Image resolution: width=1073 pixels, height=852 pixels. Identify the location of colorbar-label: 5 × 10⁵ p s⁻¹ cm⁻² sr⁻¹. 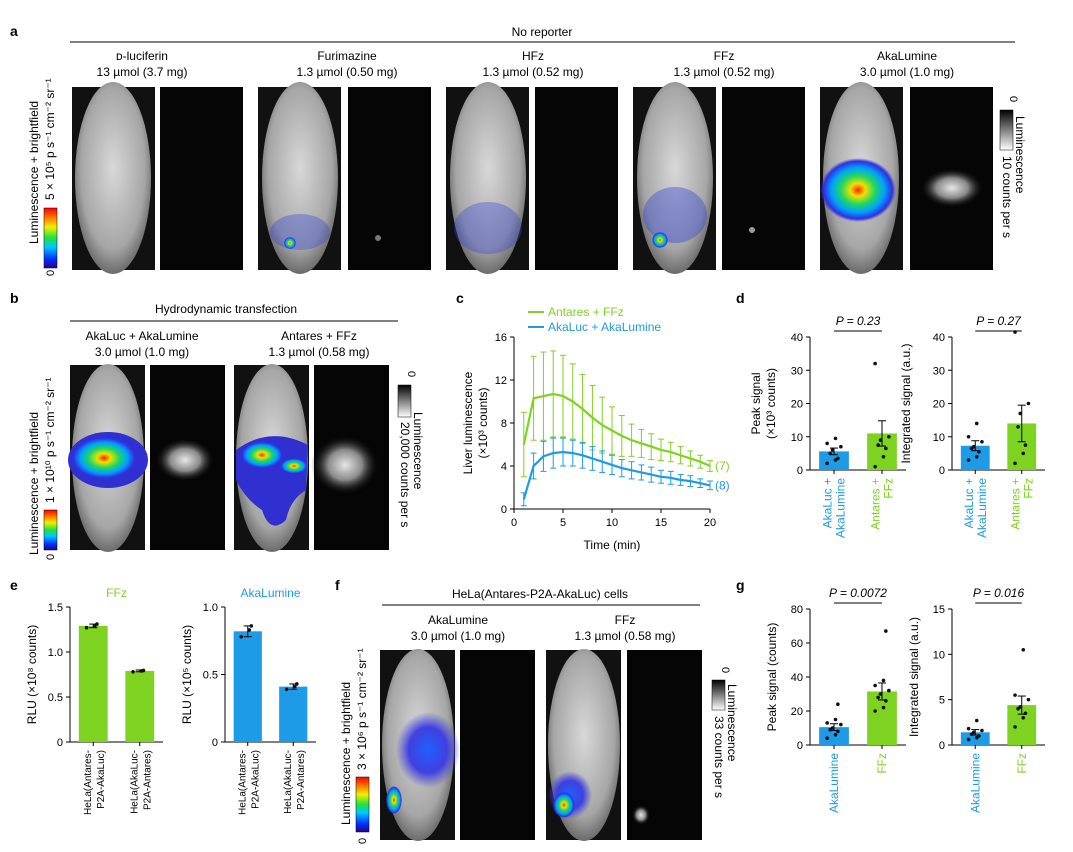
(50, 139).